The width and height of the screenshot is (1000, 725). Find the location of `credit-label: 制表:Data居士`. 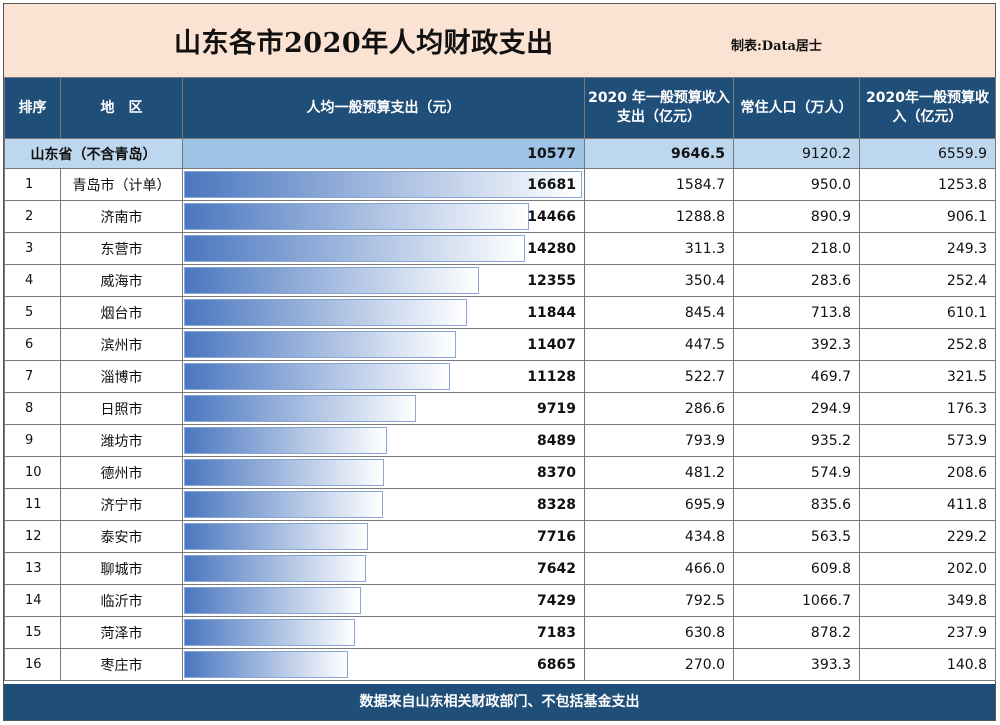

credit-label: 制表:Data居士 is located at coordinates (776, 46).